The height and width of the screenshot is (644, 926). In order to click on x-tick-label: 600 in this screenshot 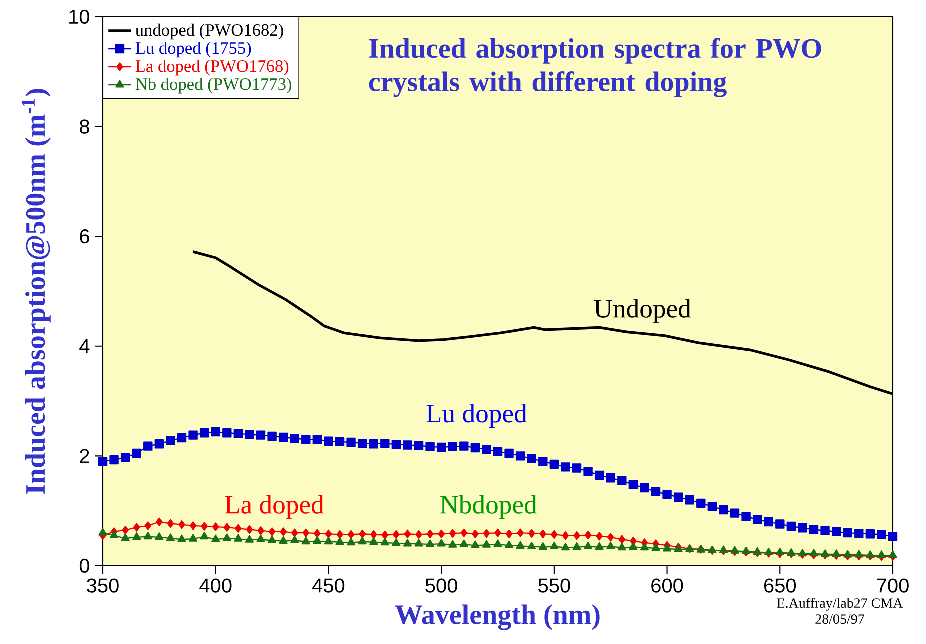, I will do `click(668, 585)`.